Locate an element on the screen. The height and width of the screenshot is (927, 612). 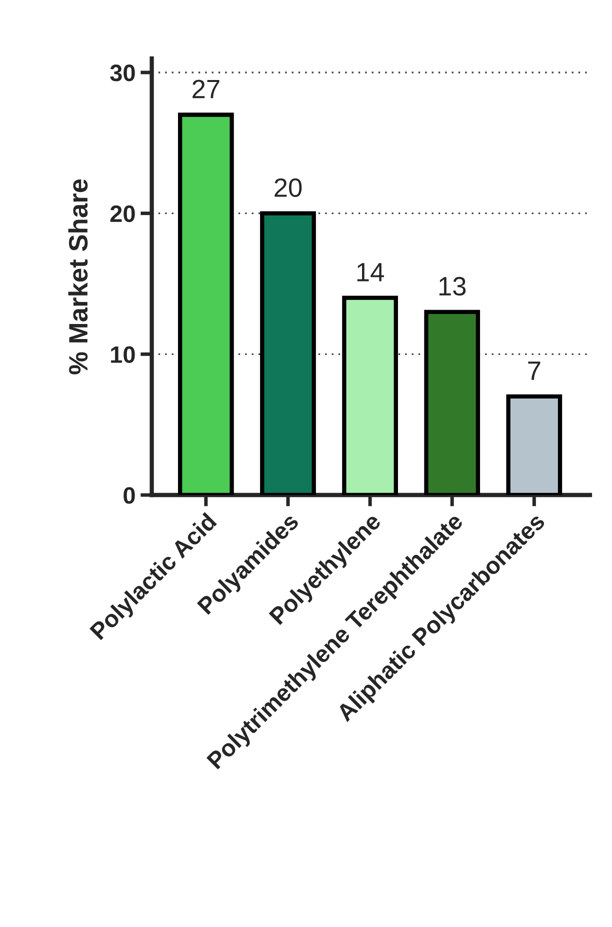
y-tick-label: 20 is located at coordinates (122, 213).